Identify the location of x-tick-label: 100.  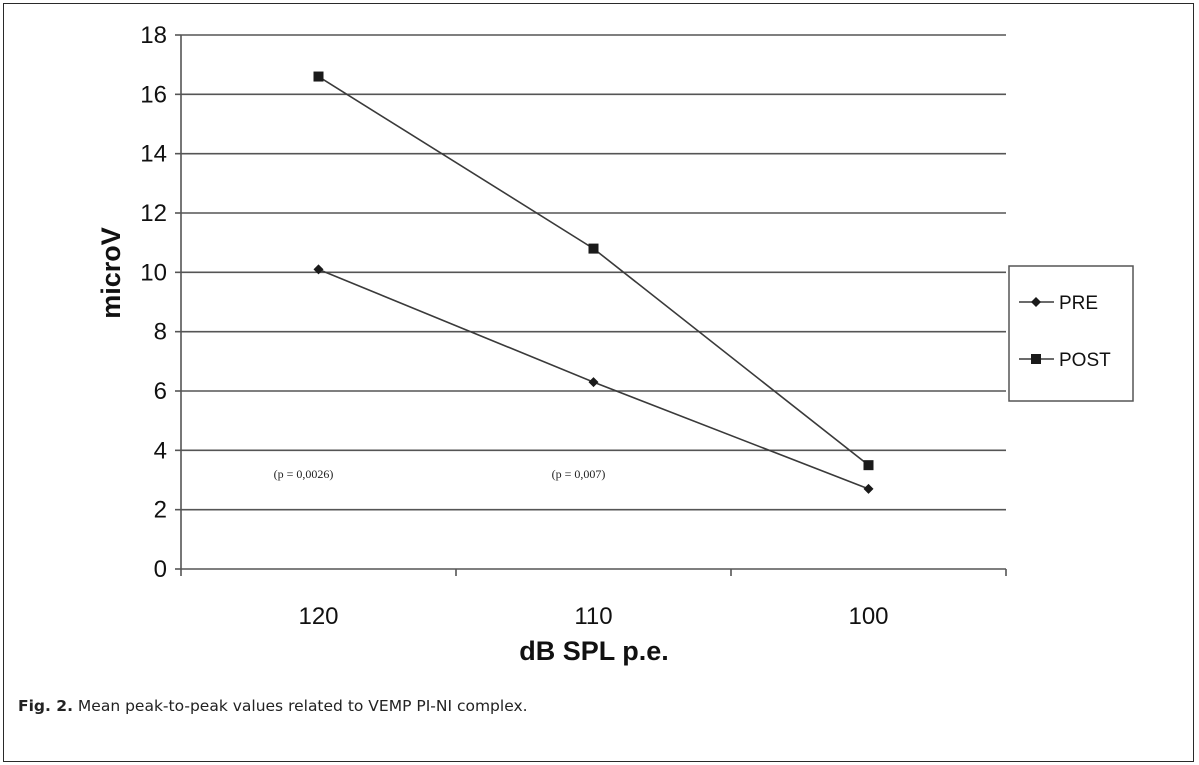
(868, 616).